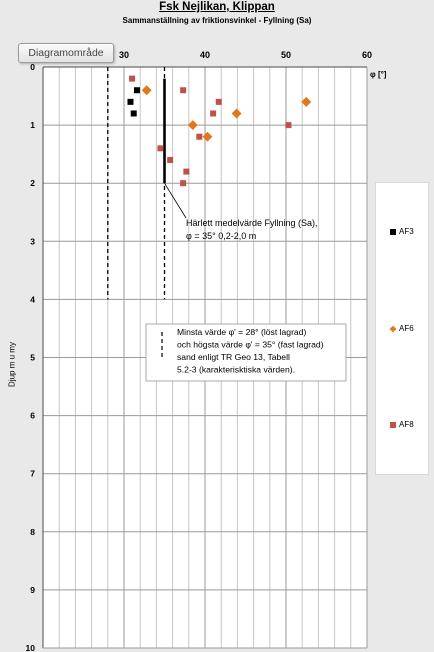  I want to click on chart-title: Fsk Nejlikan, Klippan, so click(217, 7).